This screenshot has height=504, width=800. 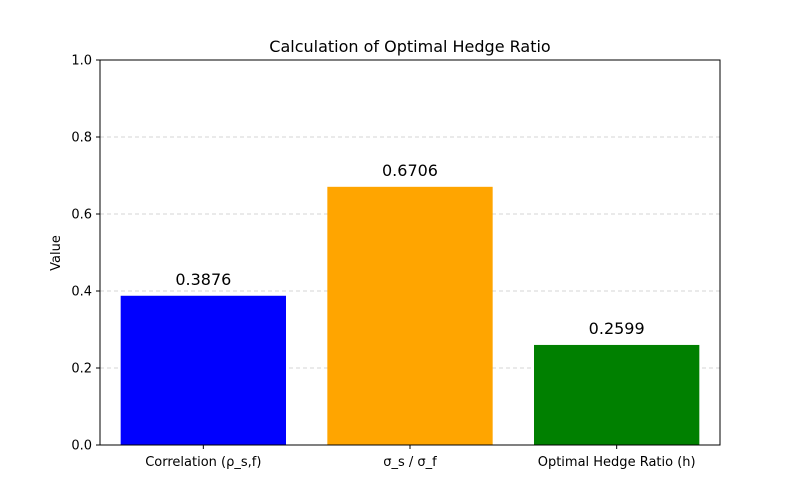 I want to click on bar-value-label: 0.6706, so click(x=410, y=170).